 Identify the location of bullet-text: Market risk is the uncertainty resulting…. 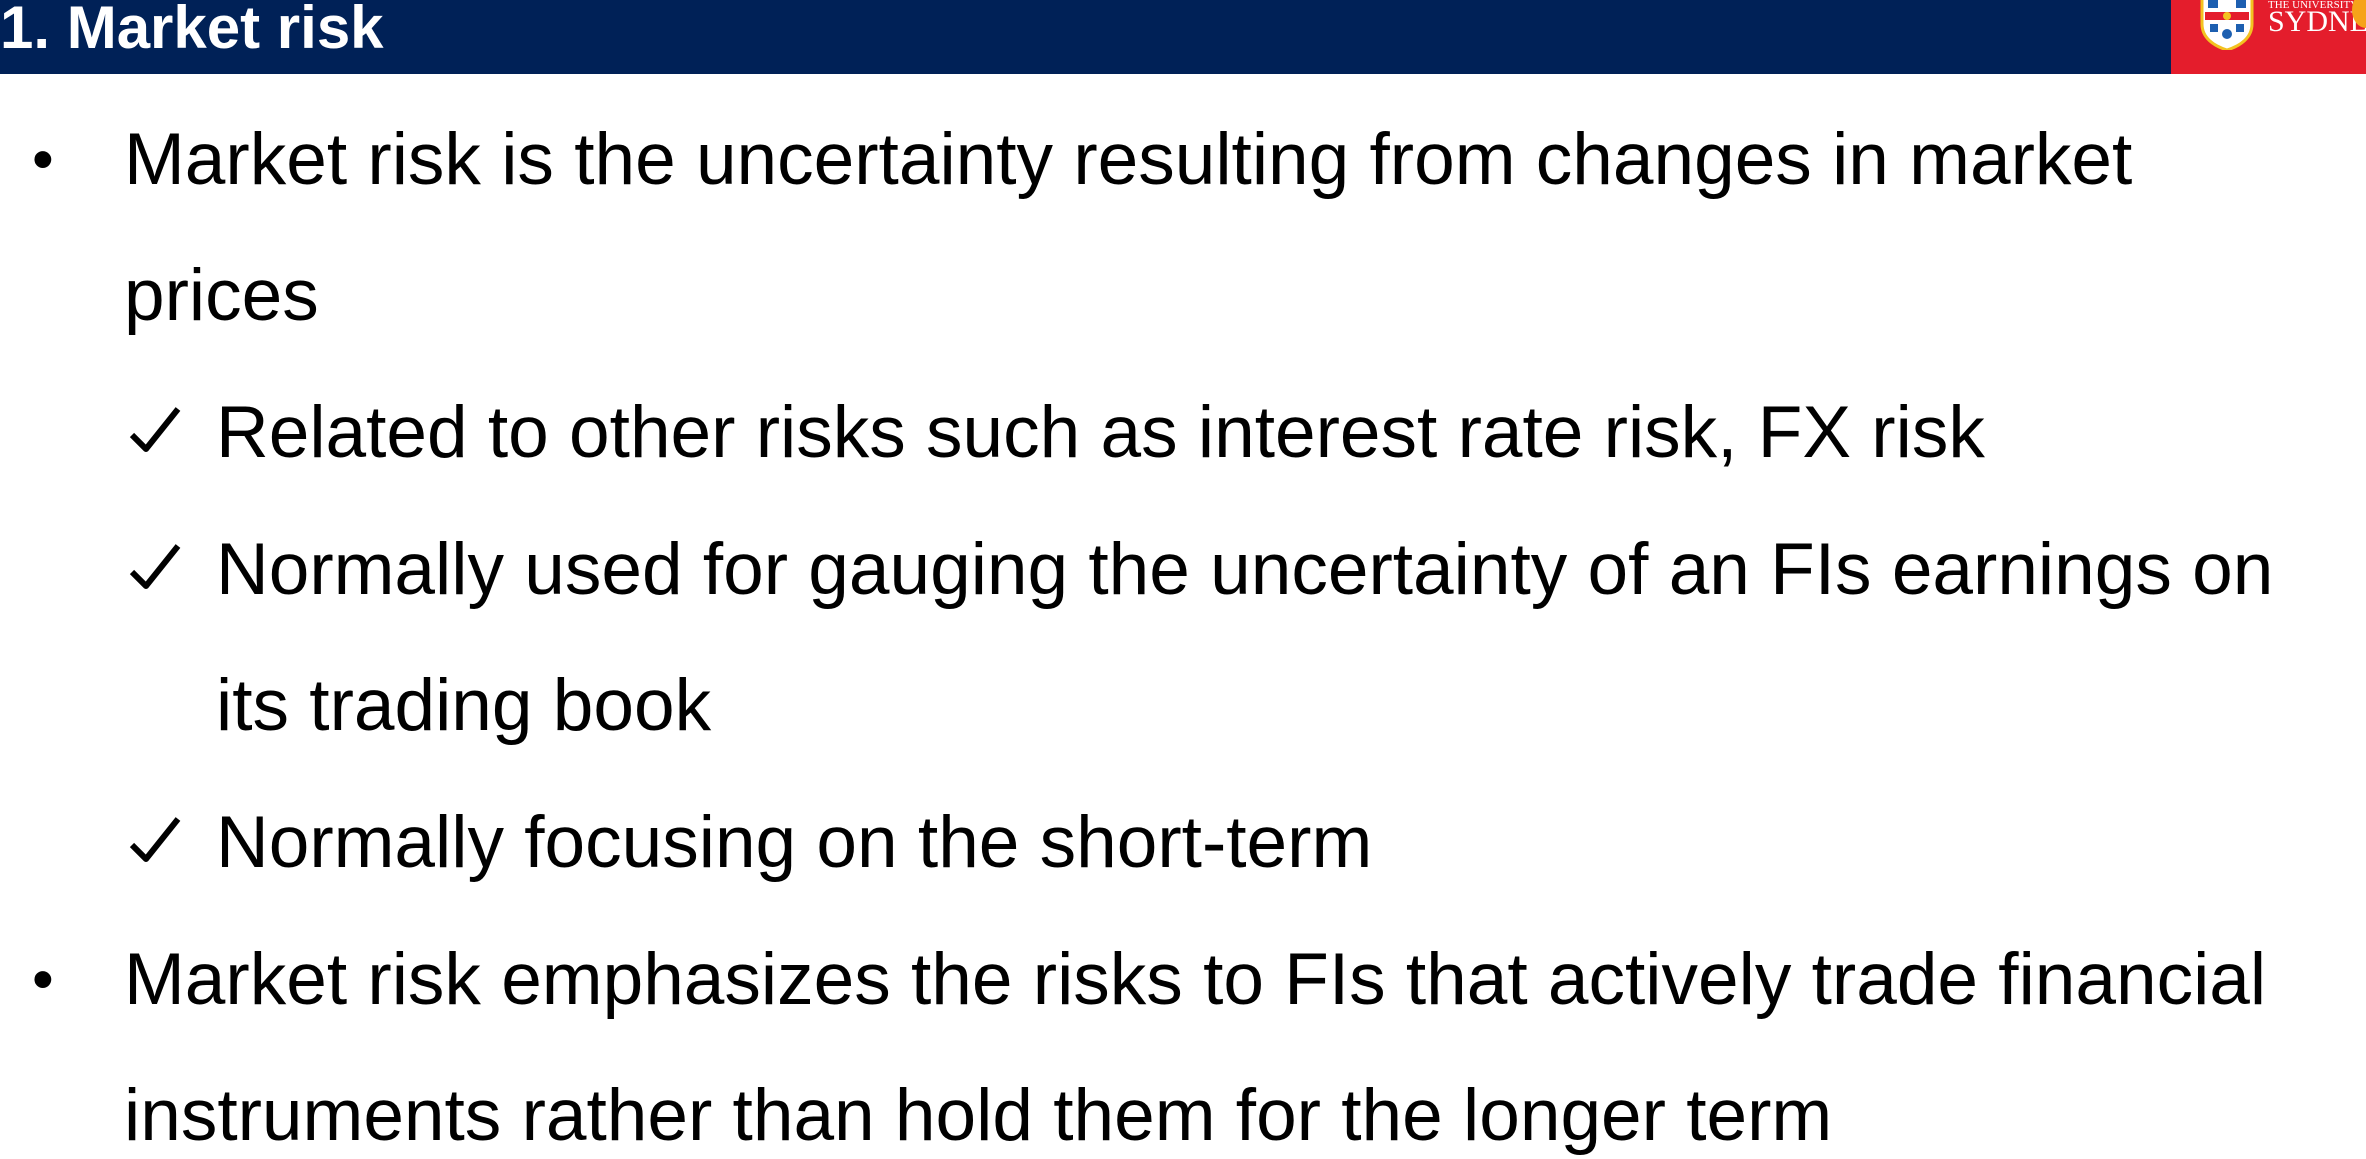
(1128, 159).